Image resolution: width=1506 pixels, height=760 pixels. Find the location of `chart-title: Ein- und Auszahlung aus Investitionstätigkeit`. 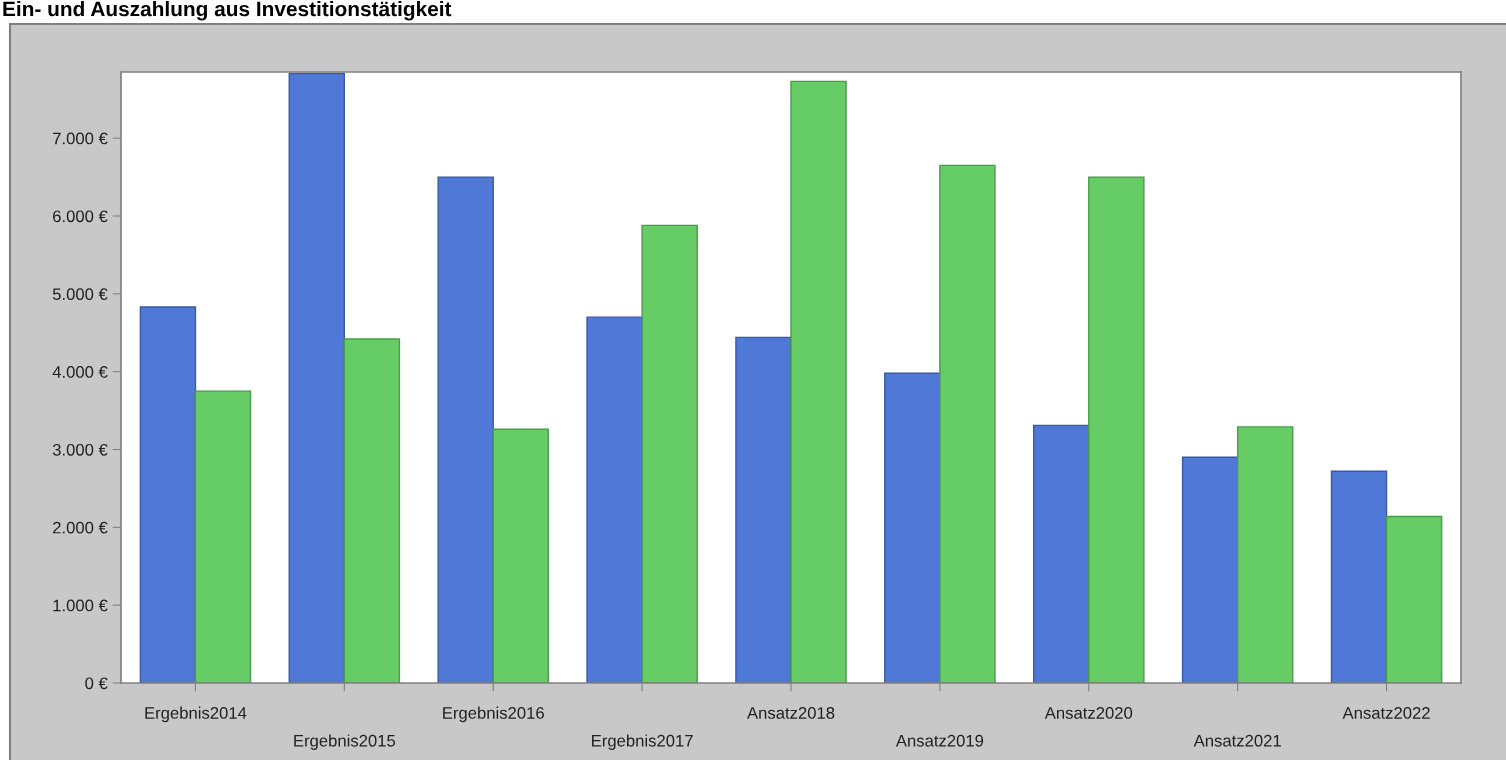

chart-title: Ein- und Auszahlung aus Investitionstätigkeit is located at coordinates (227, 11).